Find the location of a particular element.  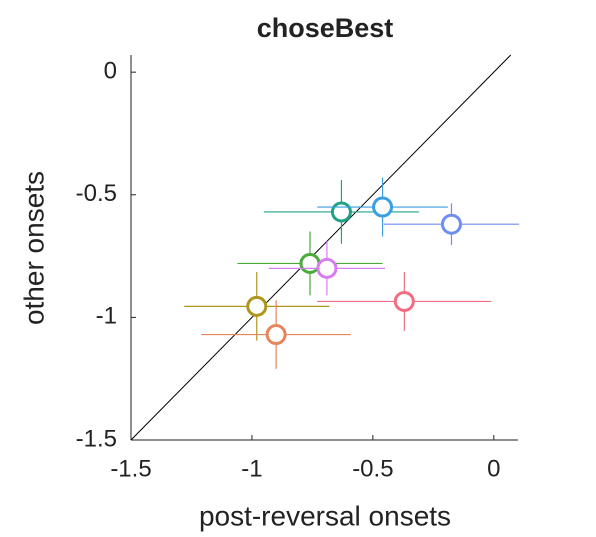

y-tick-label: 0 is located at coordinates (110, 71).